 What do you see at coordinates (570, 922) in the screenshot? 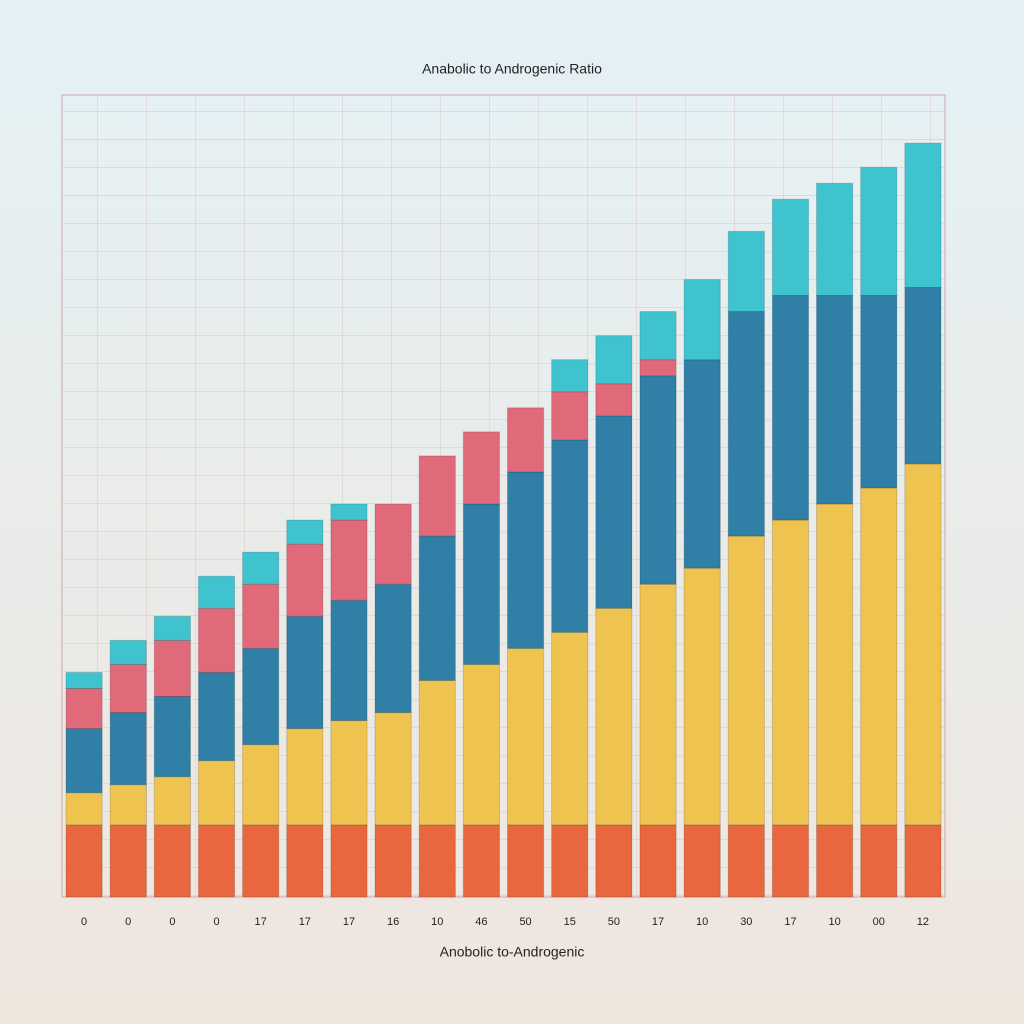
I see `x-tick-label: 15` at bounding box center [570, 922].